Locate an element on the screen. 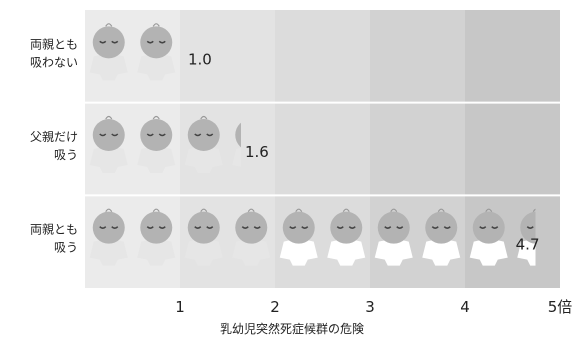 The width and height of the screenshot is (584, 341). value-label: 1.6 is located at coordinates (257, 152).